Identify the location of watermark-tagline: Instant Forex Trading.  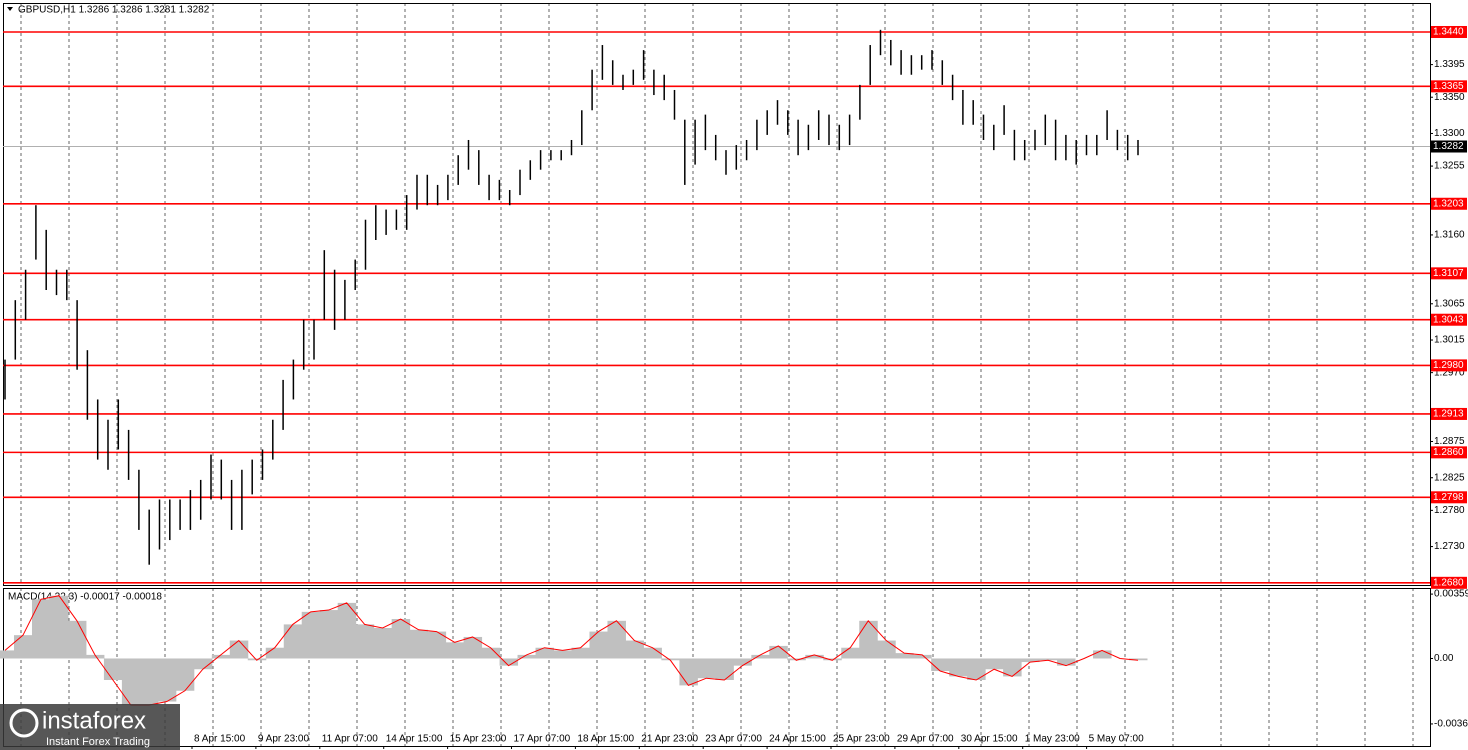
(98, 742).